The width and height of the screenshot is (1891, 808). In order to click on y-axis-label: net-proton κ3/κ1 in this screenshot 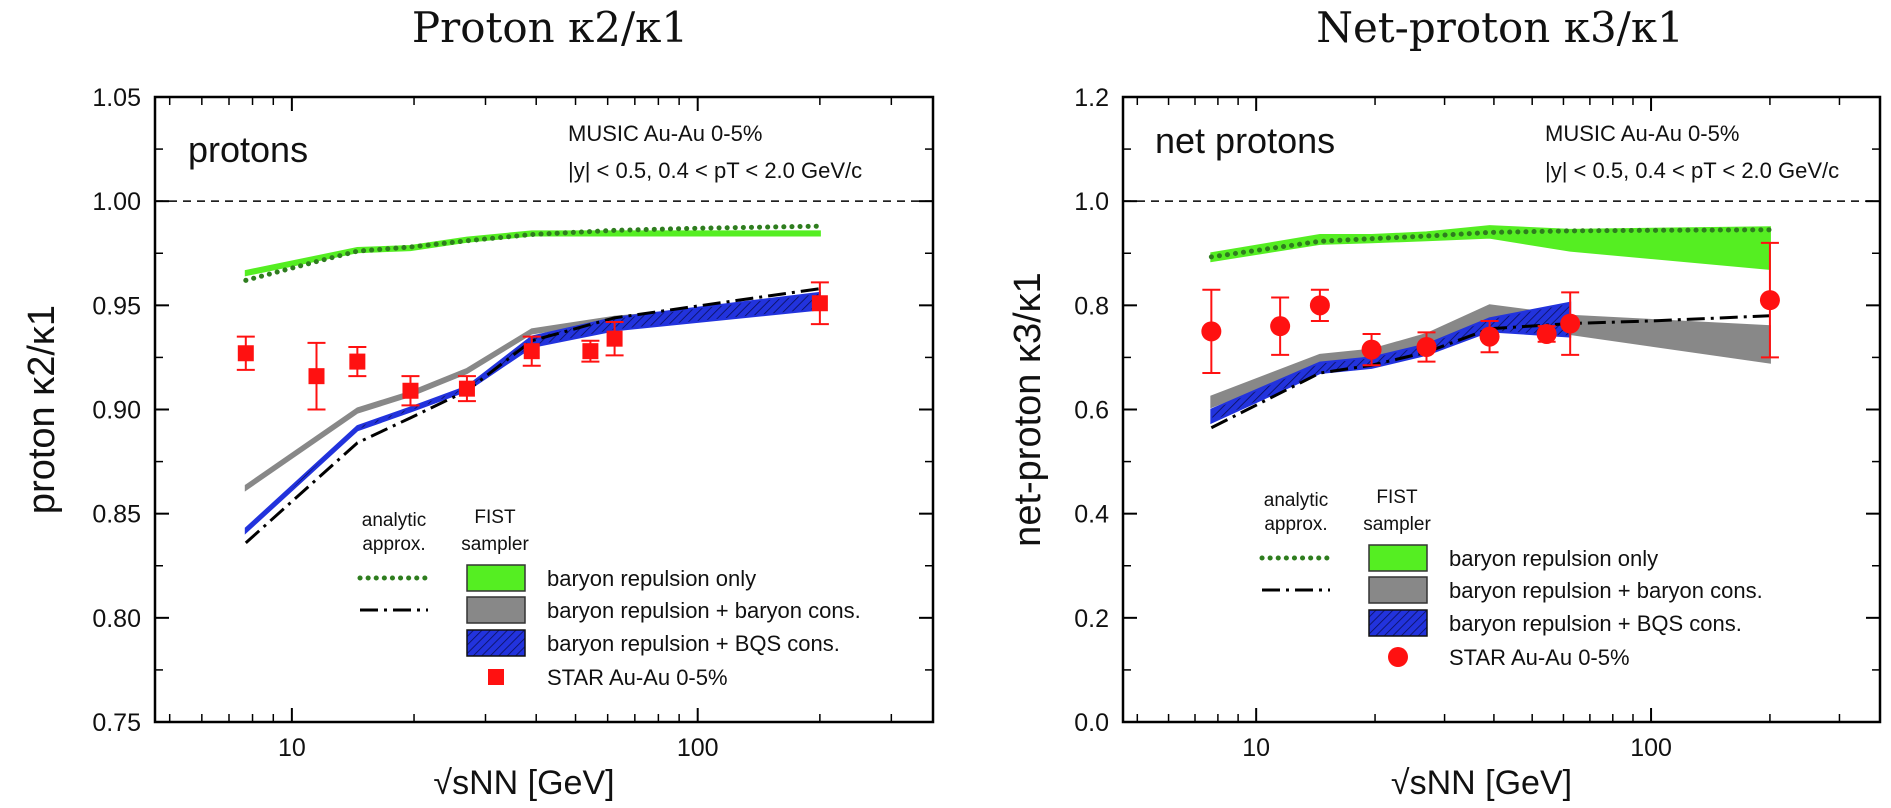, I will do `click(1028, 409)`.